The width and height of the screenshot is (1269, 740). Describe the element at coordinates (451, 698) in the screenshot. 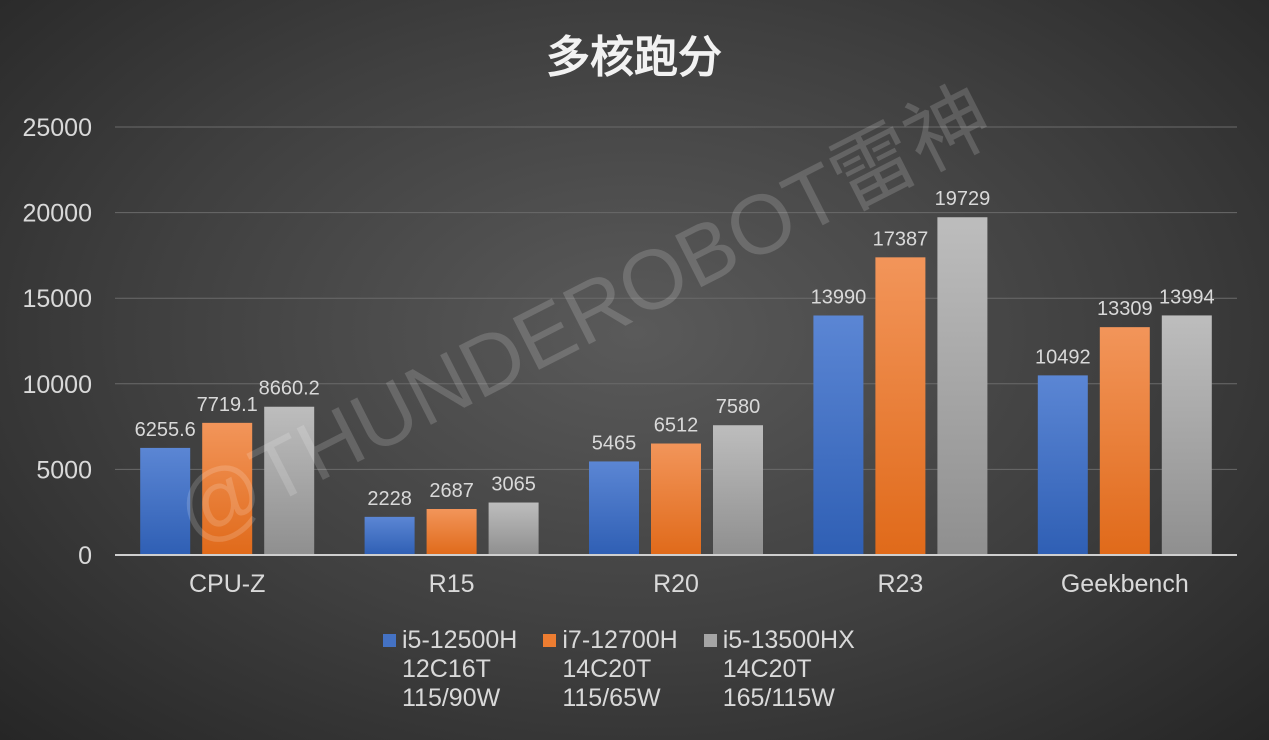

I see `legend-label: 115/90W` at that location.